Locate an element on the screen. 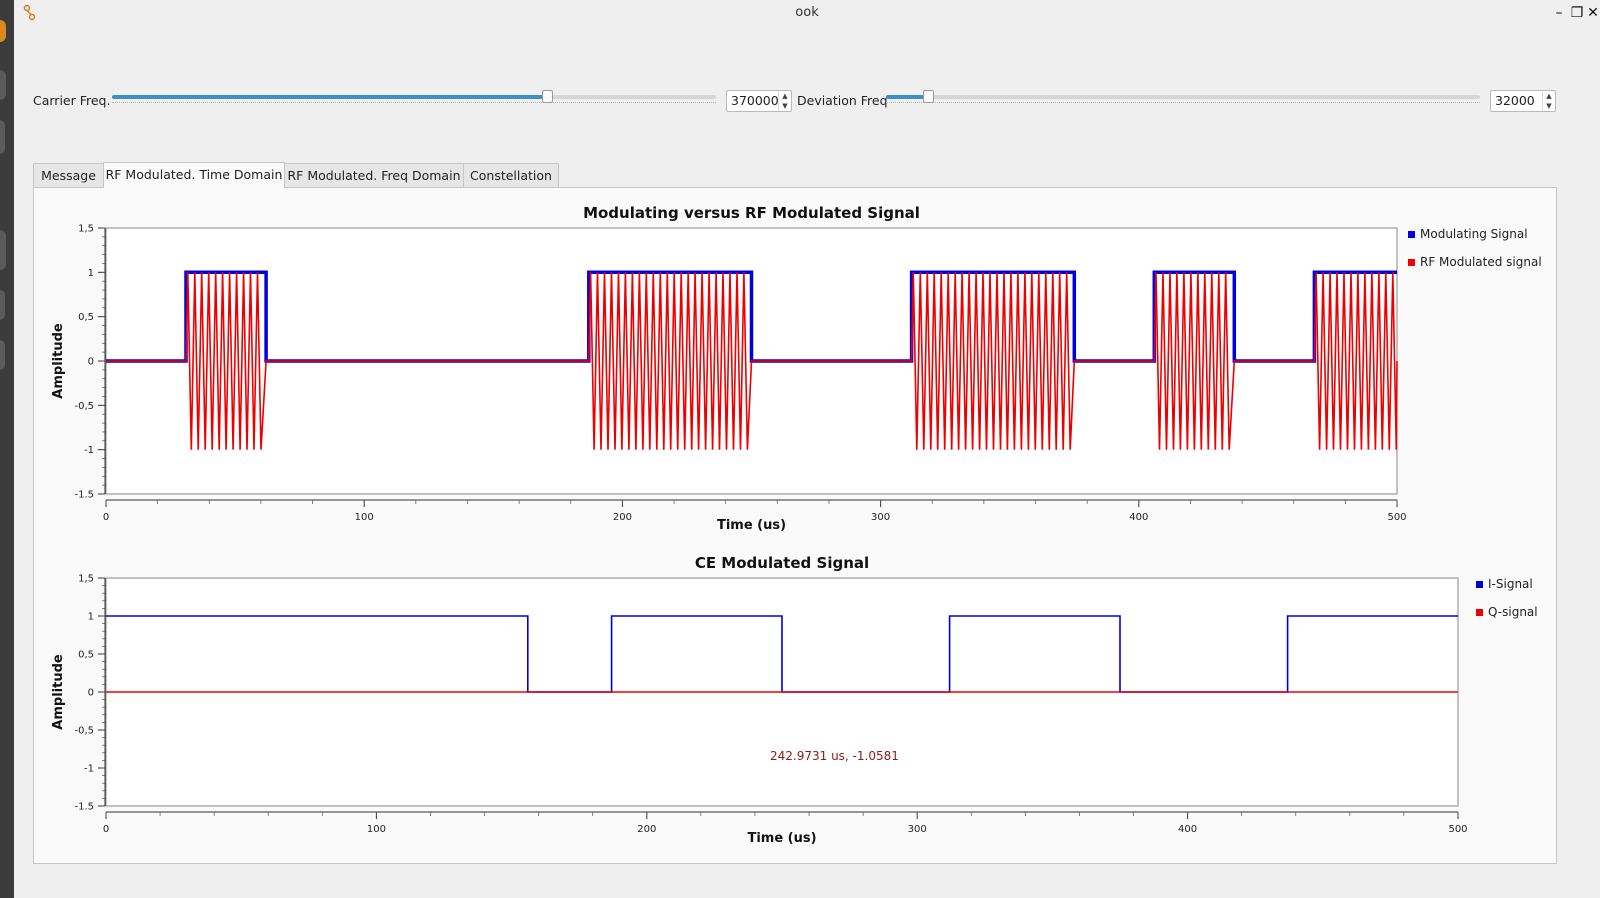 Image resolution: width=1600 pixels, height=898 pixels. cursor-coordinate-readout: 242.9731 us, -1.0581 is located at coordinates (834, 756).